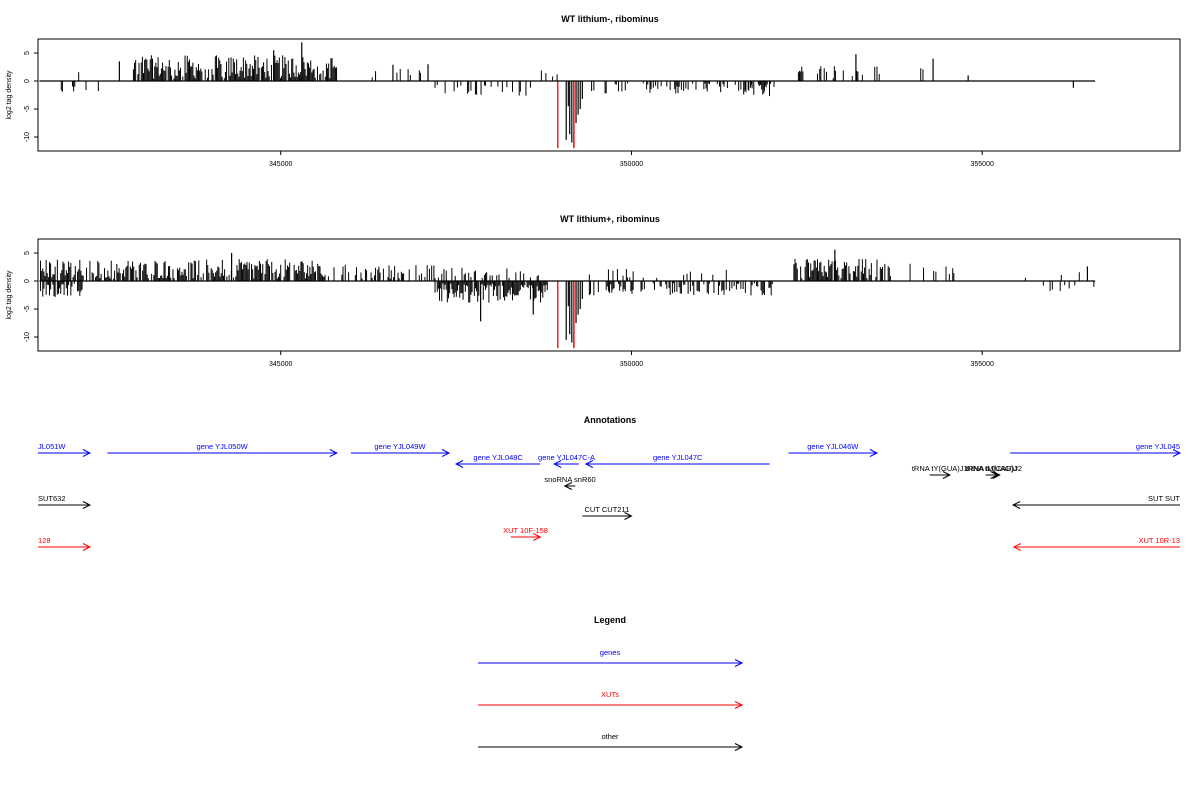  What do you see at coordinates (525, 530) in the screenshot?
I see `feature-label: XUT 10F-158` at bounding box center [525, 530].